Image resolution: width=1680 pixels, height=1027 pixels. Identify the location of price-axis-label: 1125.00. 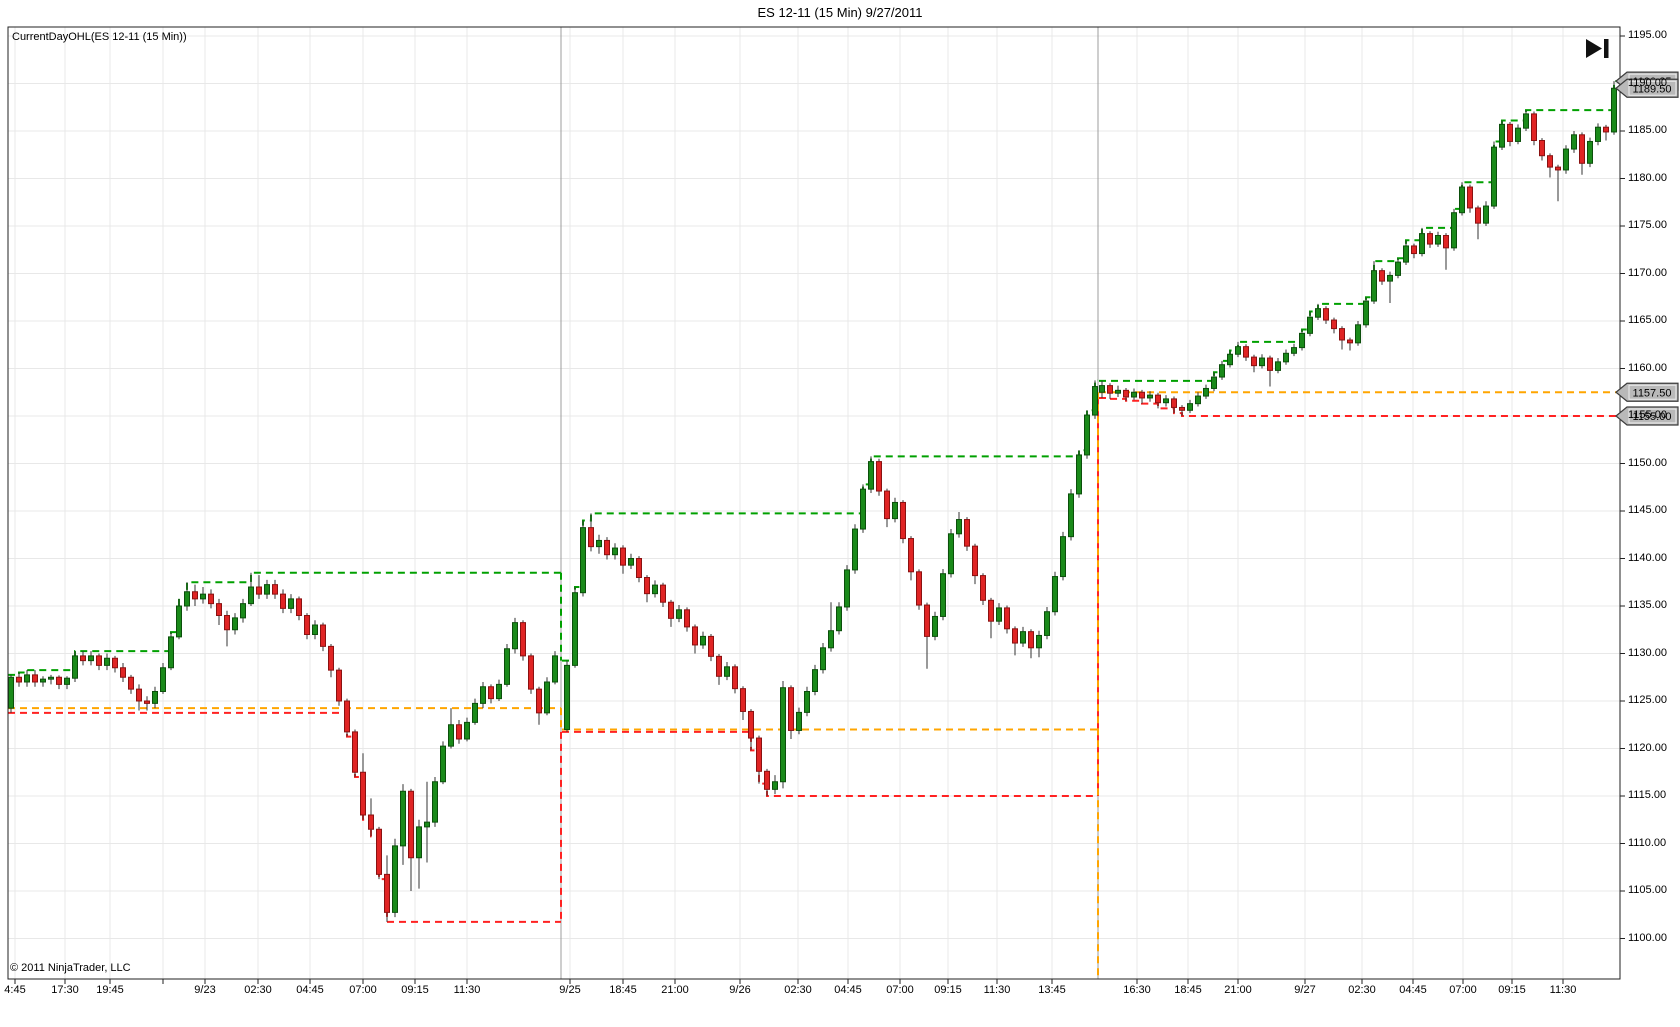
(1647, 700).